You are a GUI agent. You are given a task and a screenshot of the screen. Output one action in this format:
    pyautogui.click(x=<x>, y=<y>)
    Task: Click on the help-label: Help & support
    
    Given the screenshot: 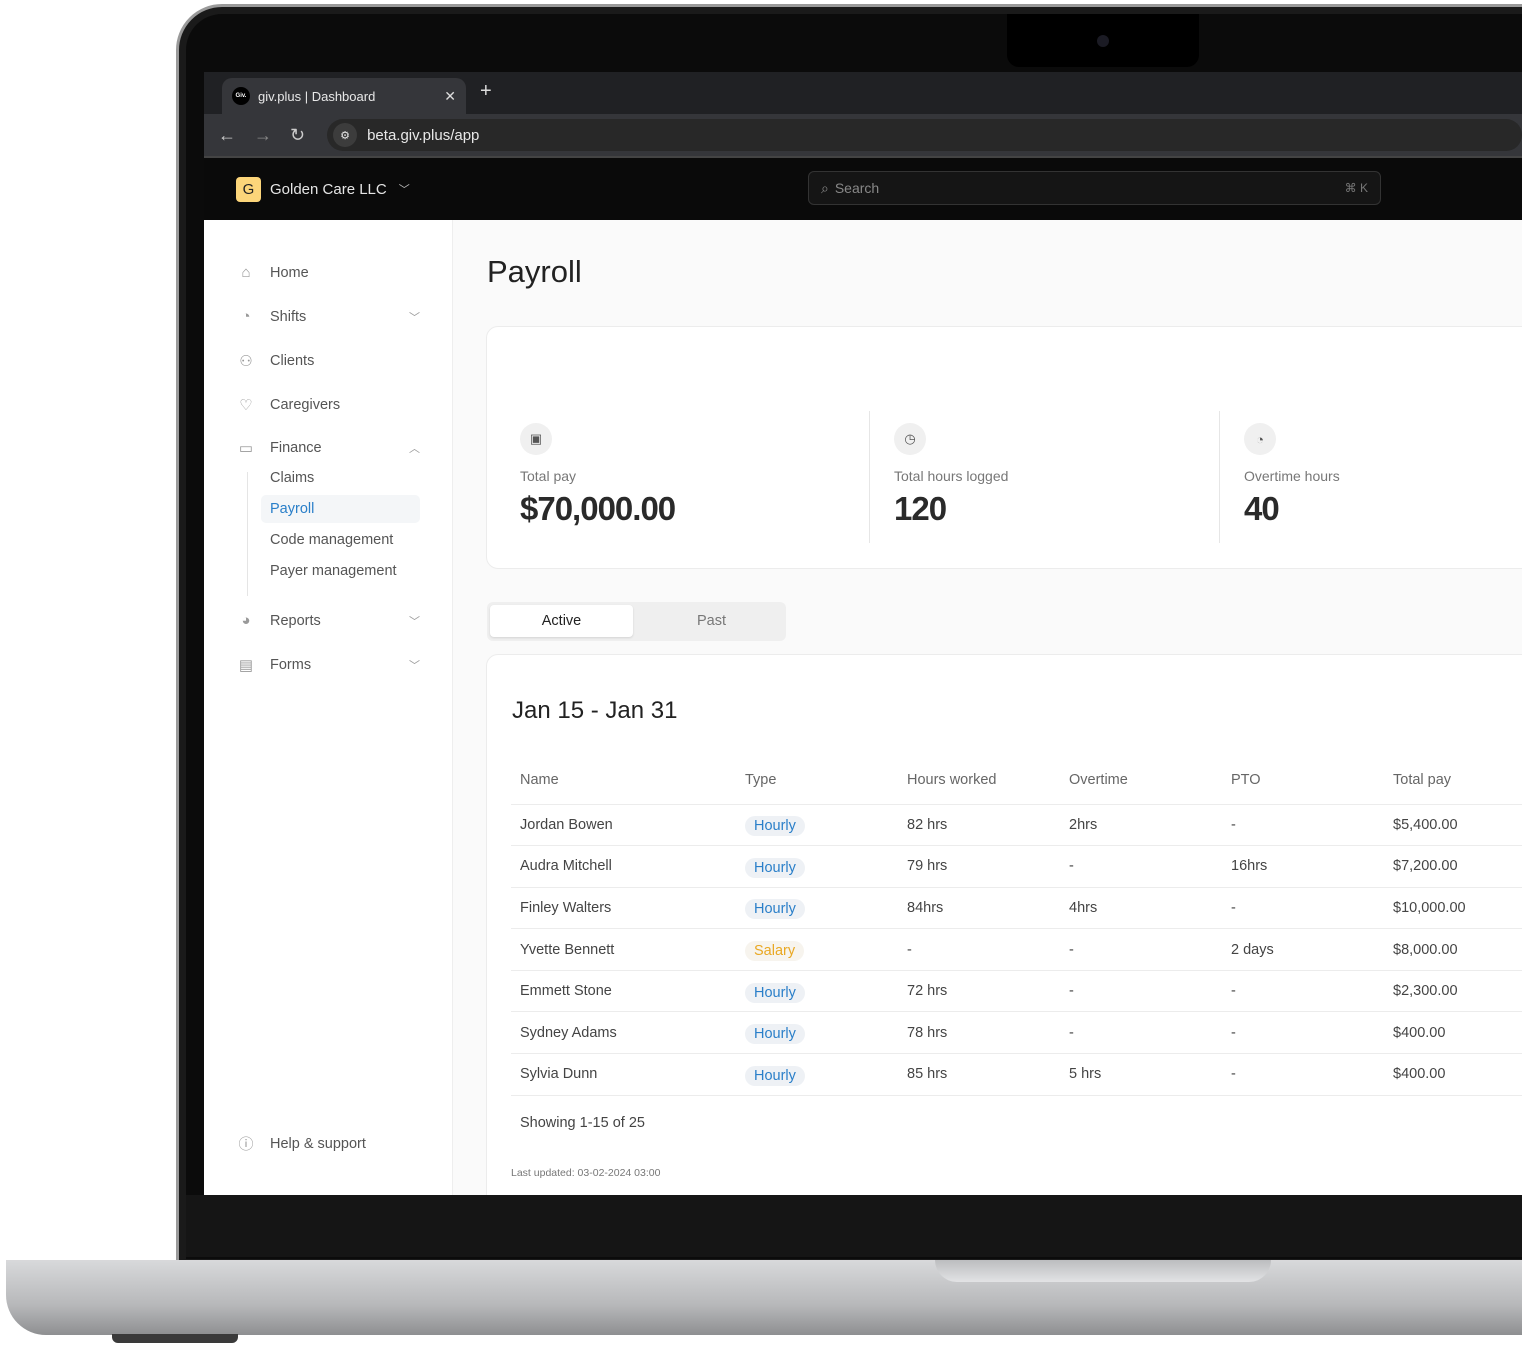 What is the action you would take?
    pyautogui.click(x=318, y=1143)
    